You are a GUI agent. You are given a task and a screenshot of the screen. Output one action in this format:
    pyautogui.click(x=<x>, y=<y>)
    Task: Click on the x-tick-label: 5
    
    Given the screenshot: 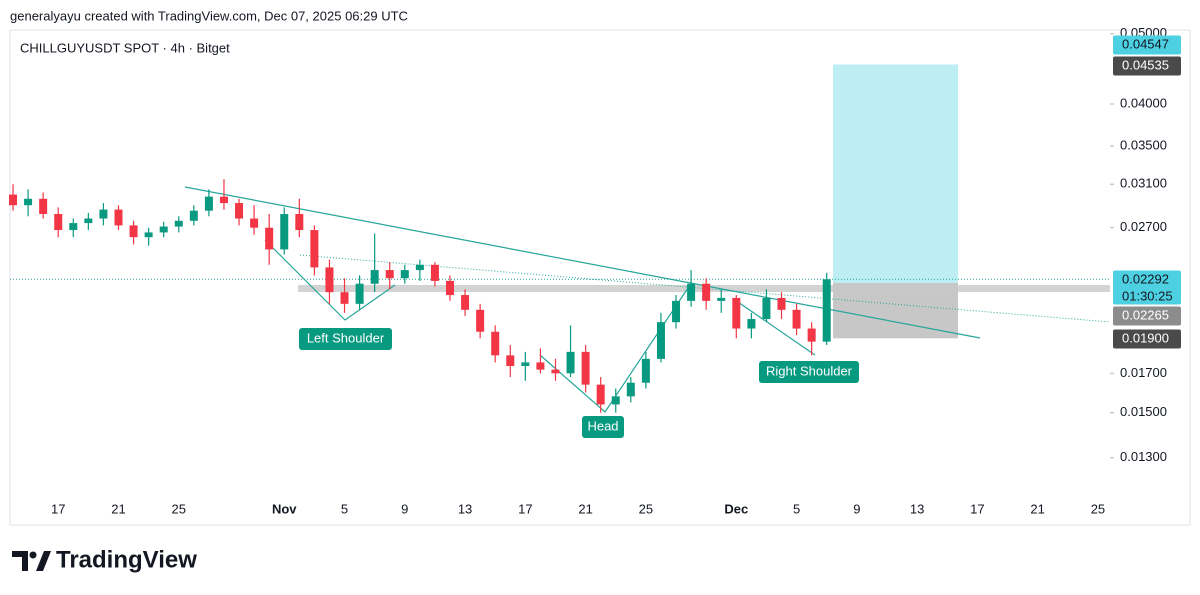 What is the action you would take?
    pyautogui.click(x=796, y=508)
    